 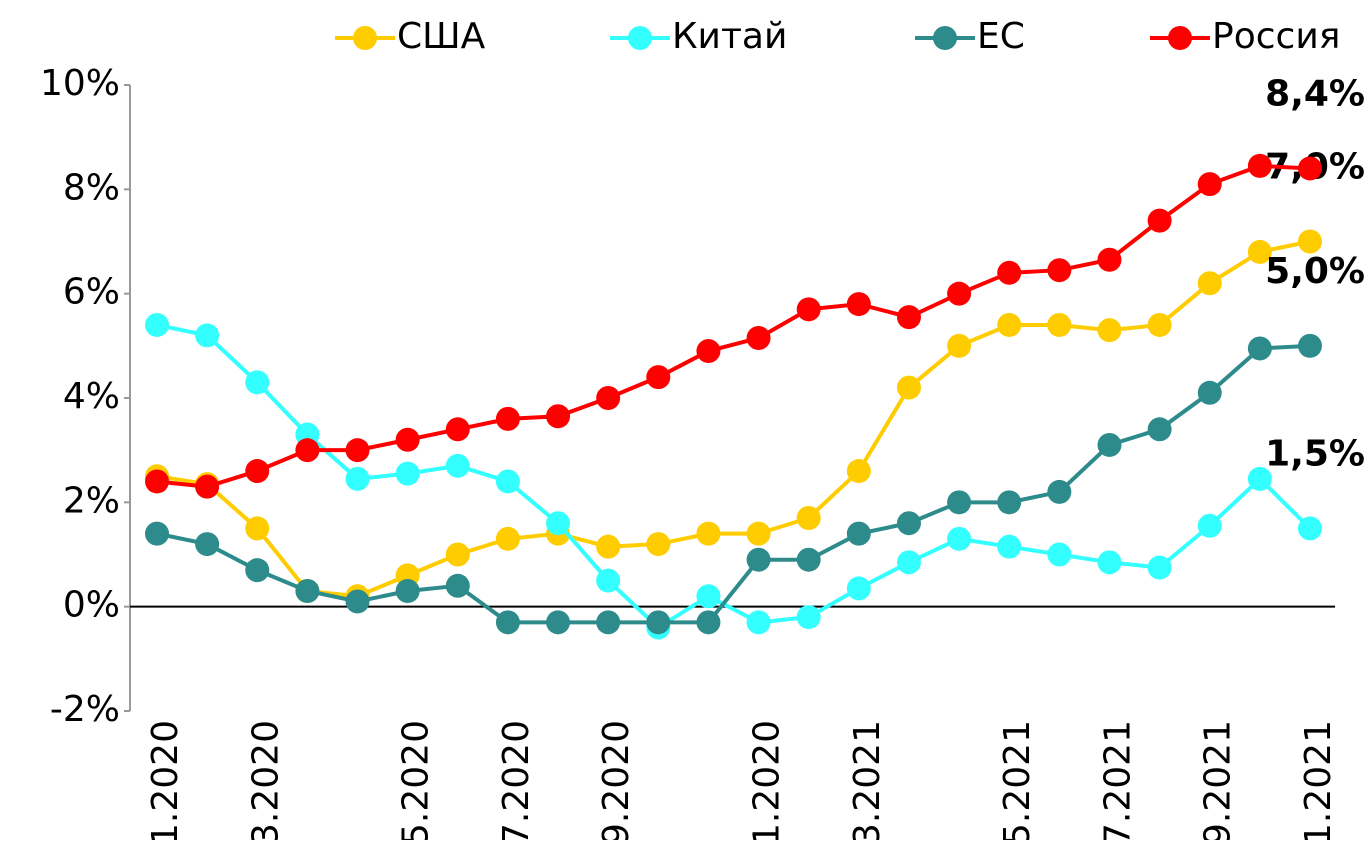 What do you see at coordinates (1001, 36) in the screenshot?
I see `legend-label: ЕС` at bounding box center [1001, 36].